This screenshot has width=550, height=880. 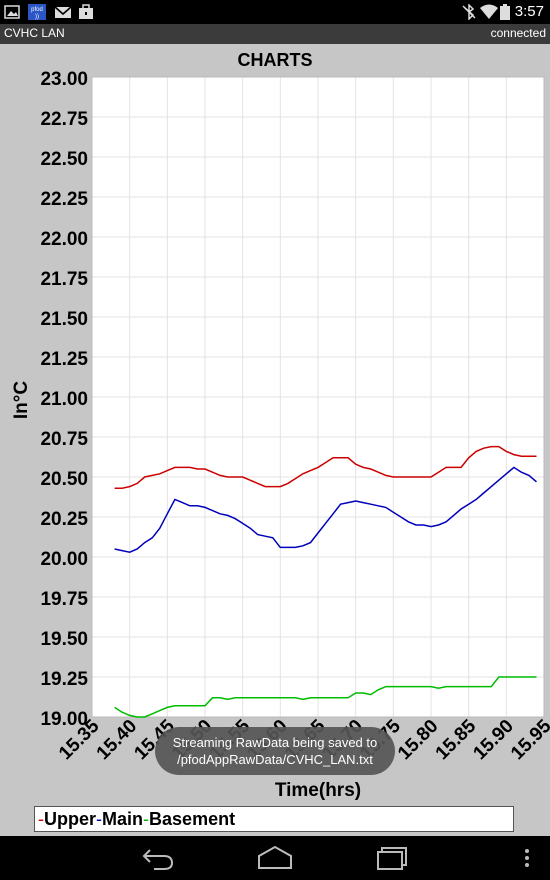 What do you see at coordinates (64, 199) in the screenshot?
I see `y-tick-label: 22.25` at bounding box center [64, 199].